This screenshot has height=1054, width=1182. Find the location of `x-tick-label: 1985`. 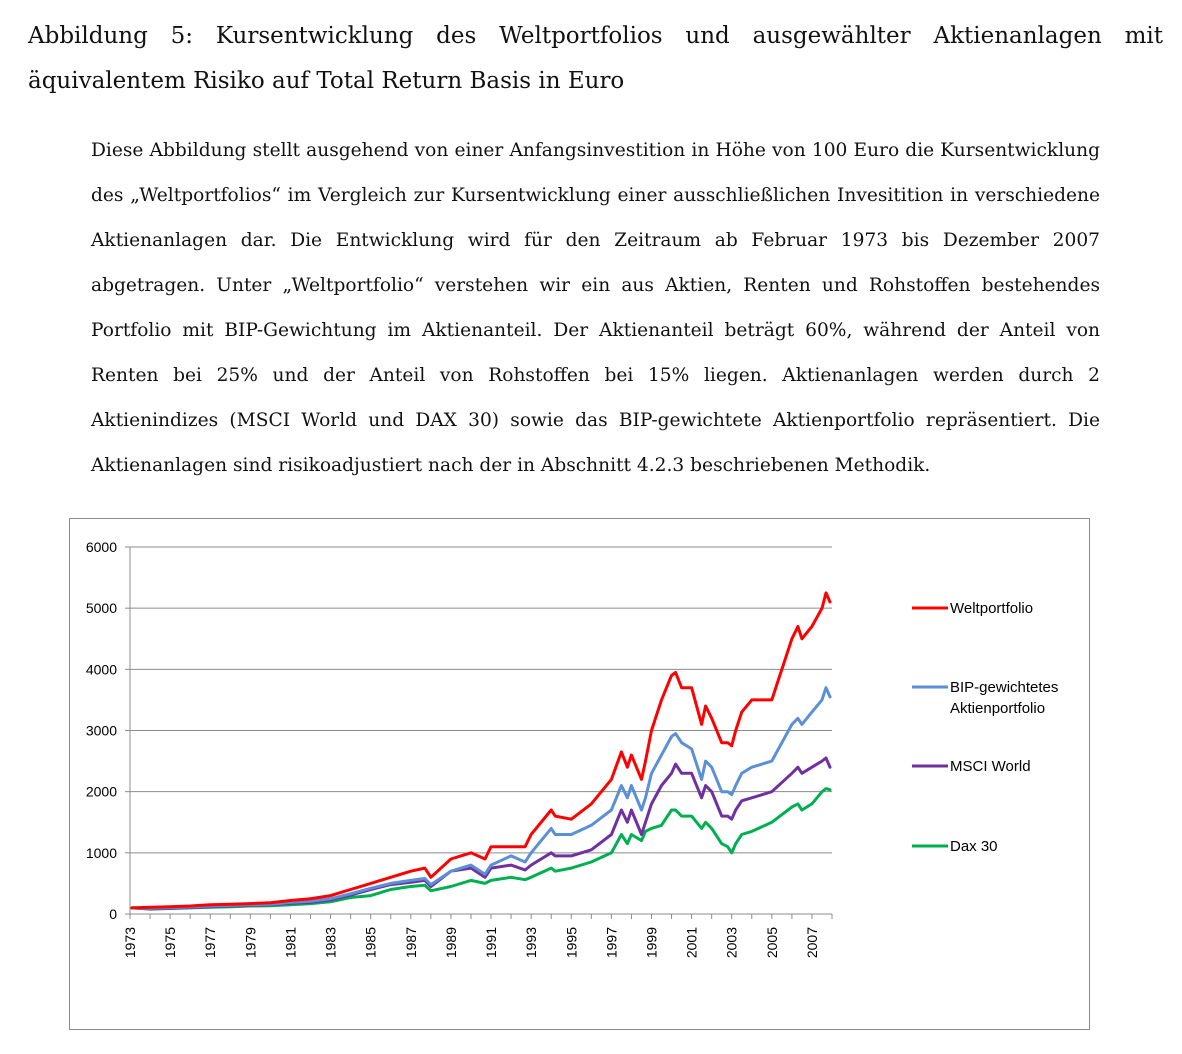

x-tick-label: 1985 is located at coordinates (371, 942).